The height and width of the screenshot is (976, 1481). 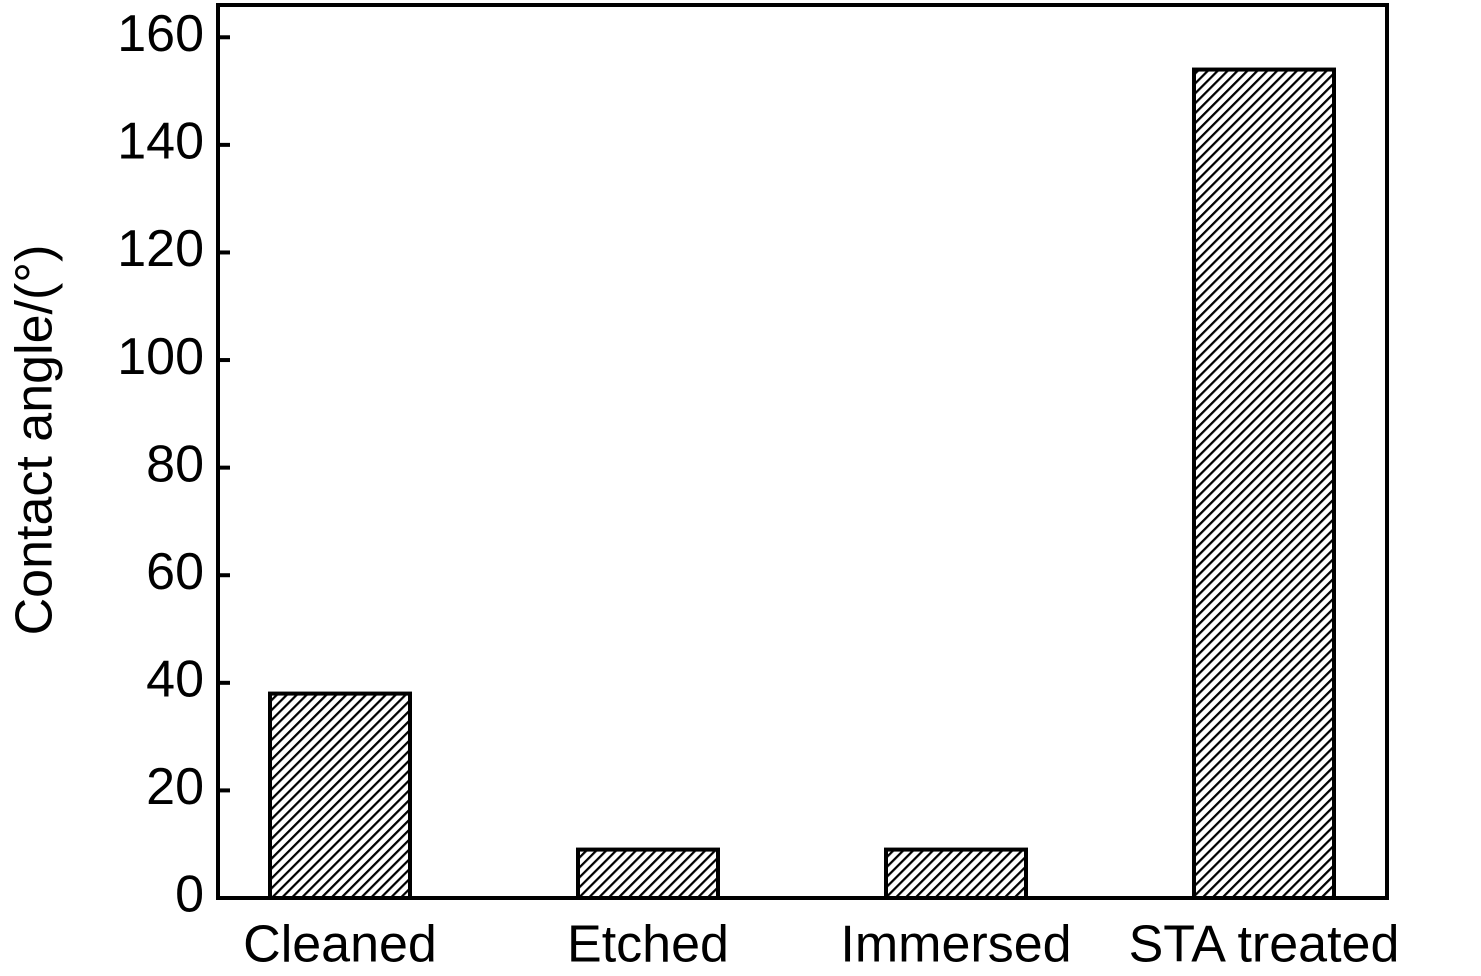 What do you see at coordinates (175, 572) in the screenshot?
I see `y-tick-label: 60` at bounding box center [175, 572].